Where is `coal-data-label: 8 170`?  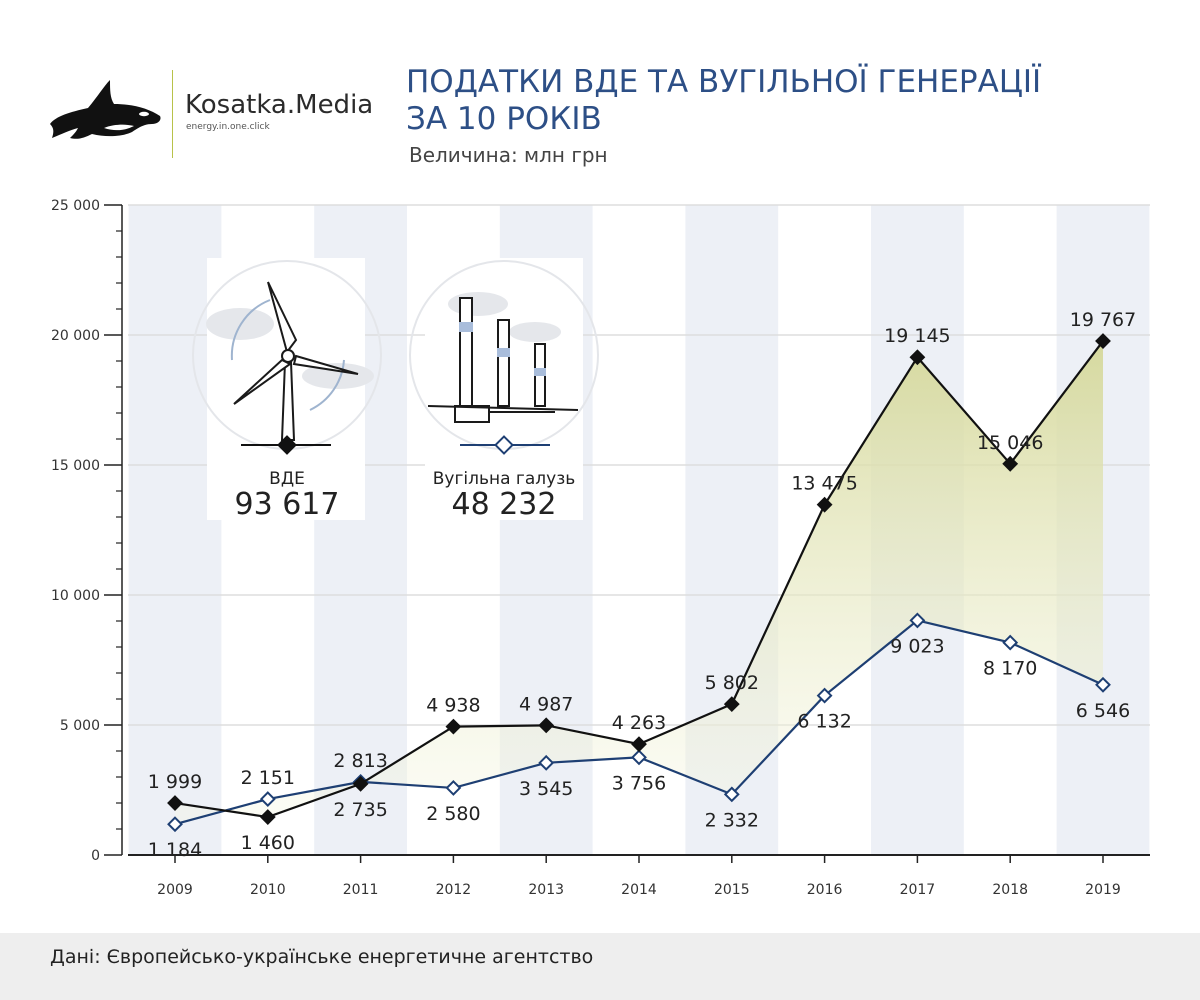 coal-data-label: 8 170 is located at coordinates (1010, 669).